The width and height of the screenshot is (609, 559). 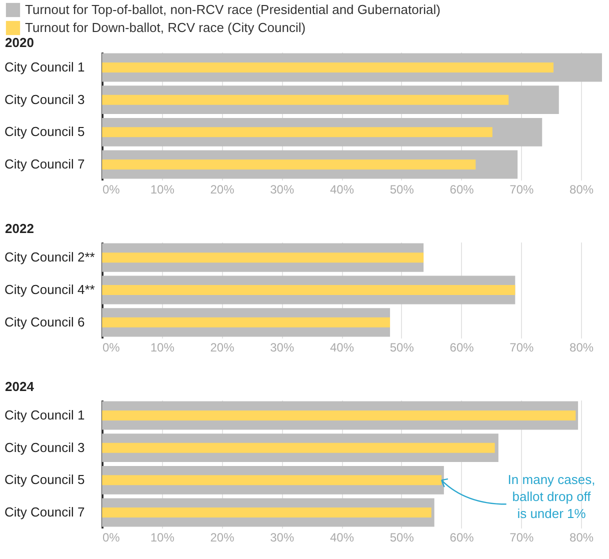 What do you see at coordinates (232, 9) in the screenshot?
I see `legend-label: Turnout for Top-of-ballot, non-RCV race (Presidential and Gubernatorial)` at bounding box center [232, 9].